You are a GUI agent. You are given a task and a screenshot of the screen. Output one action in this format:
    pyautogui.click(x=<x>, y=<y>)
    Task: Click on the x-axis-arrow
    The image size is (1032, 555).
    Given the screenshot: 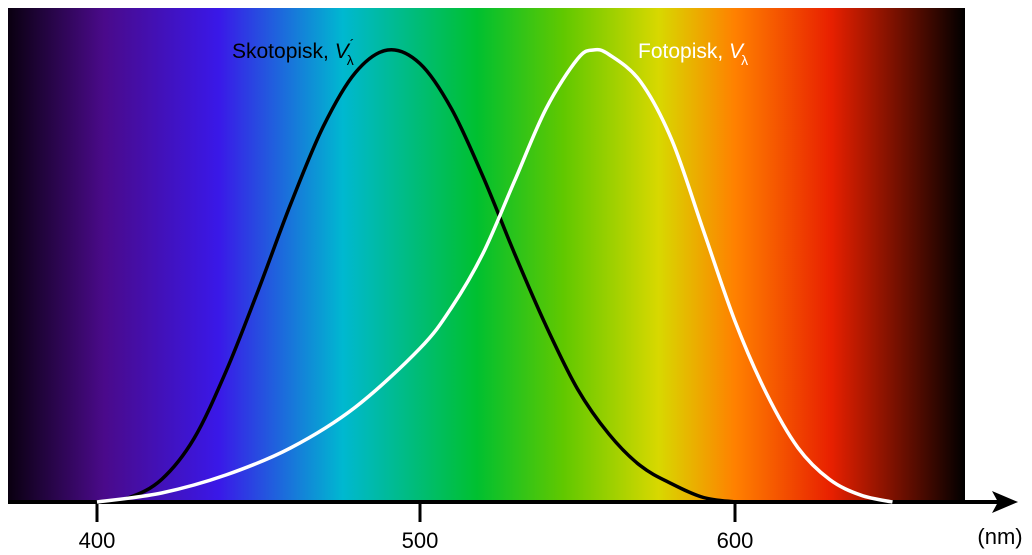 What is the action you would take?
    pyautogui.click(x=1005, y=502)
    